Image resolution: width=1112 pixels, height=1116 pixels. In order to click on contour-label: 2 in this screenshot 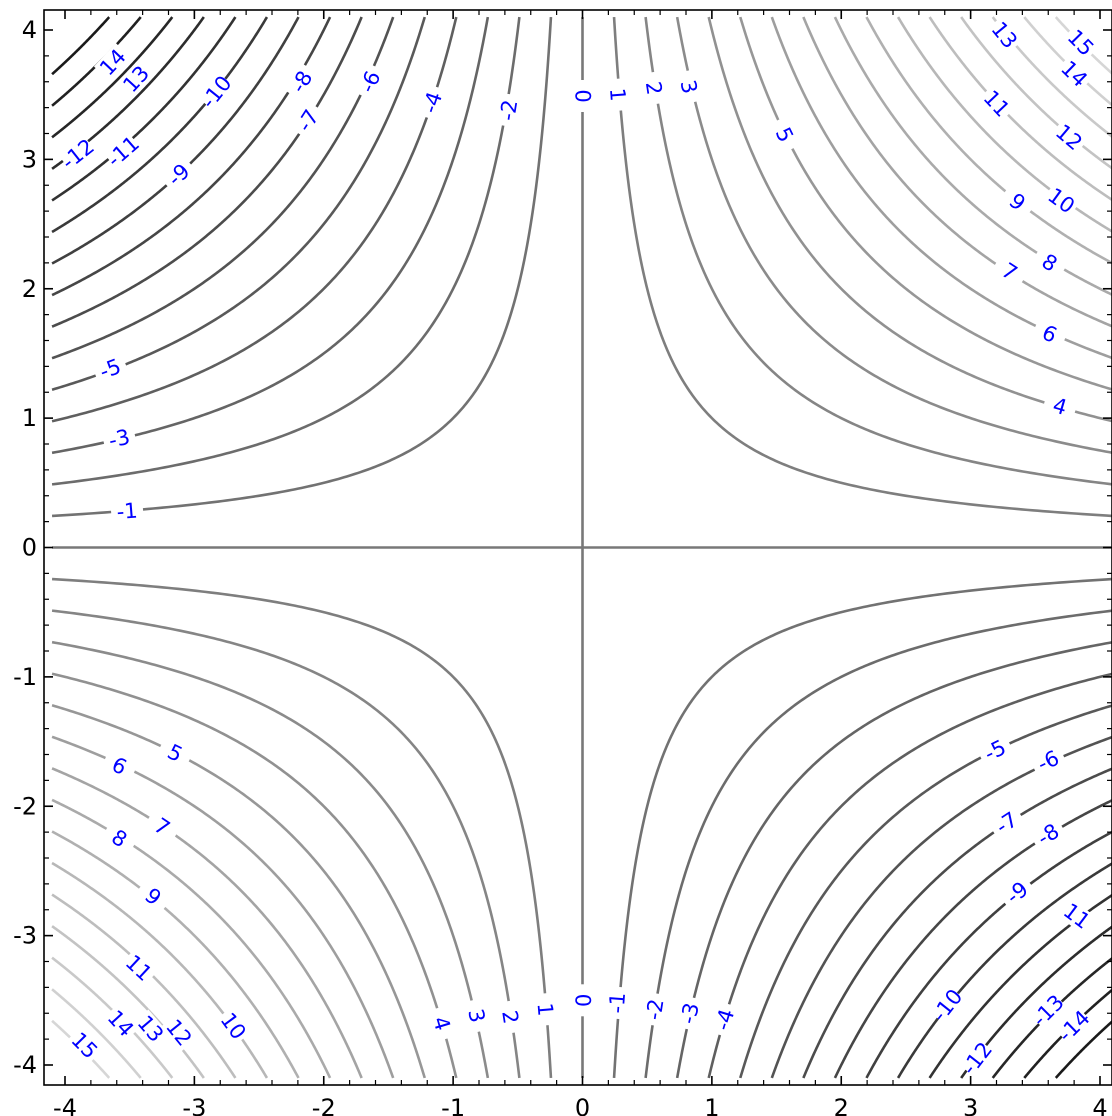, I will do `click(654, 88)`.